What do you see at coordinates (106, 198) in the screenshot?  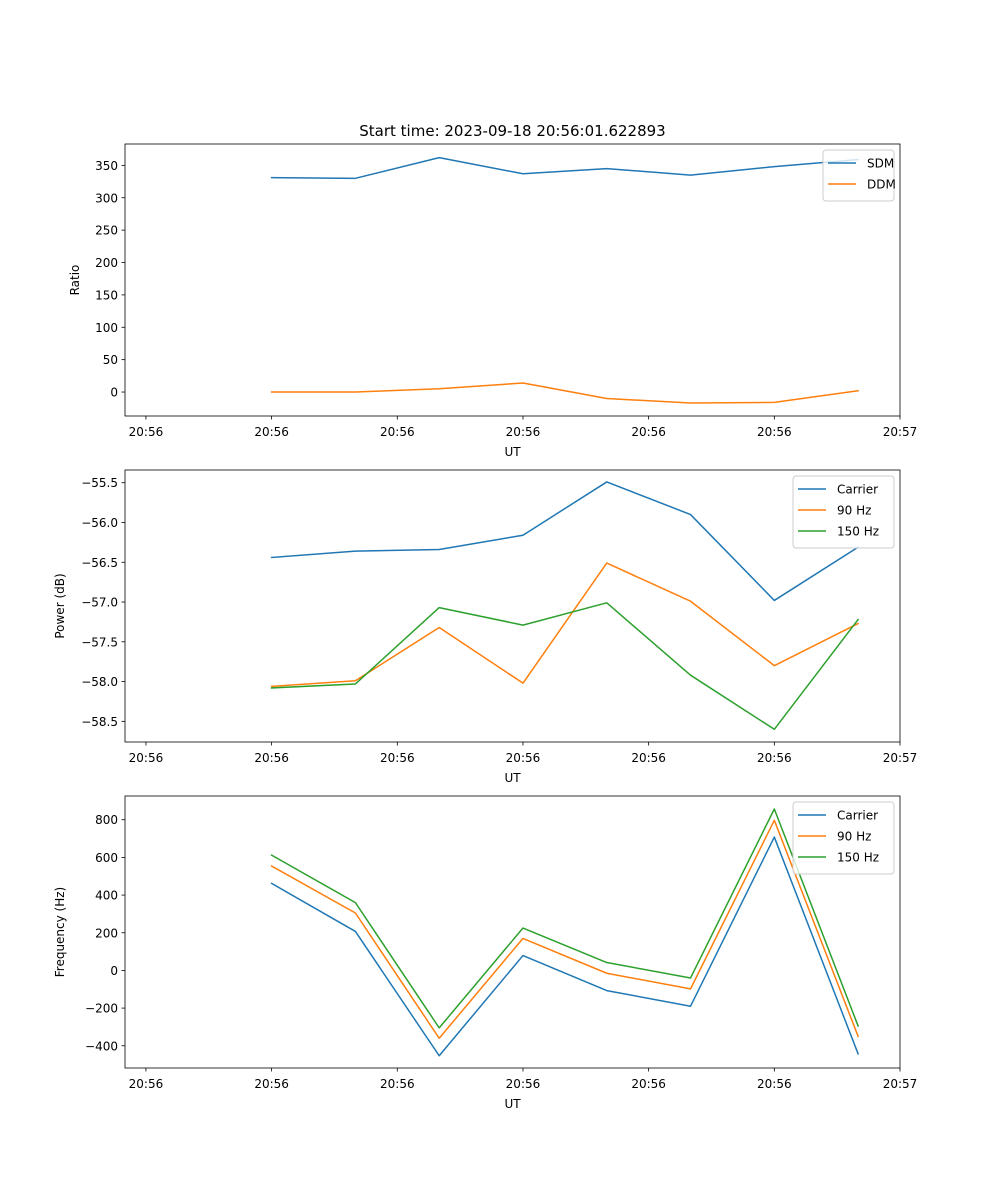 I see `y-tick-label: 300` at bounding box center [106, 198].